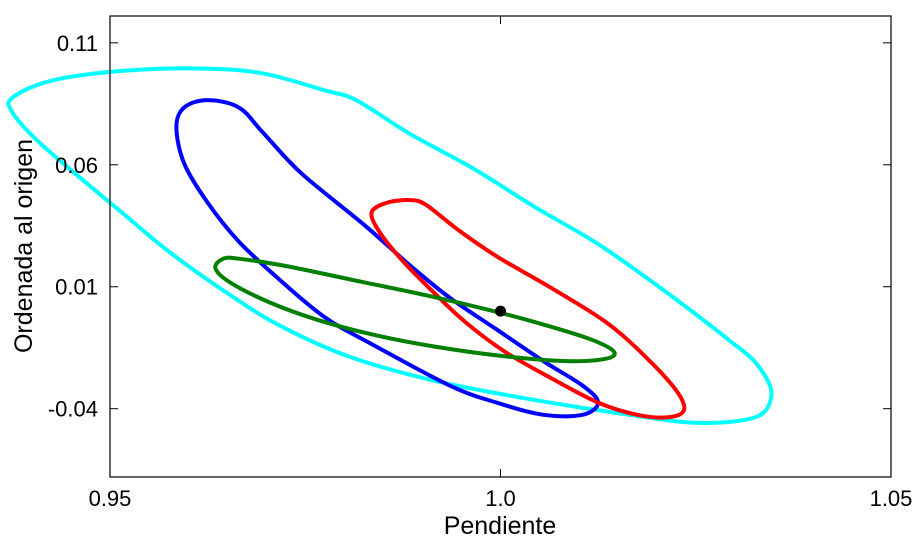 This screenshot has height=543, width=923. I want to click on x-tick-label: 1.05, so click(891, 498).